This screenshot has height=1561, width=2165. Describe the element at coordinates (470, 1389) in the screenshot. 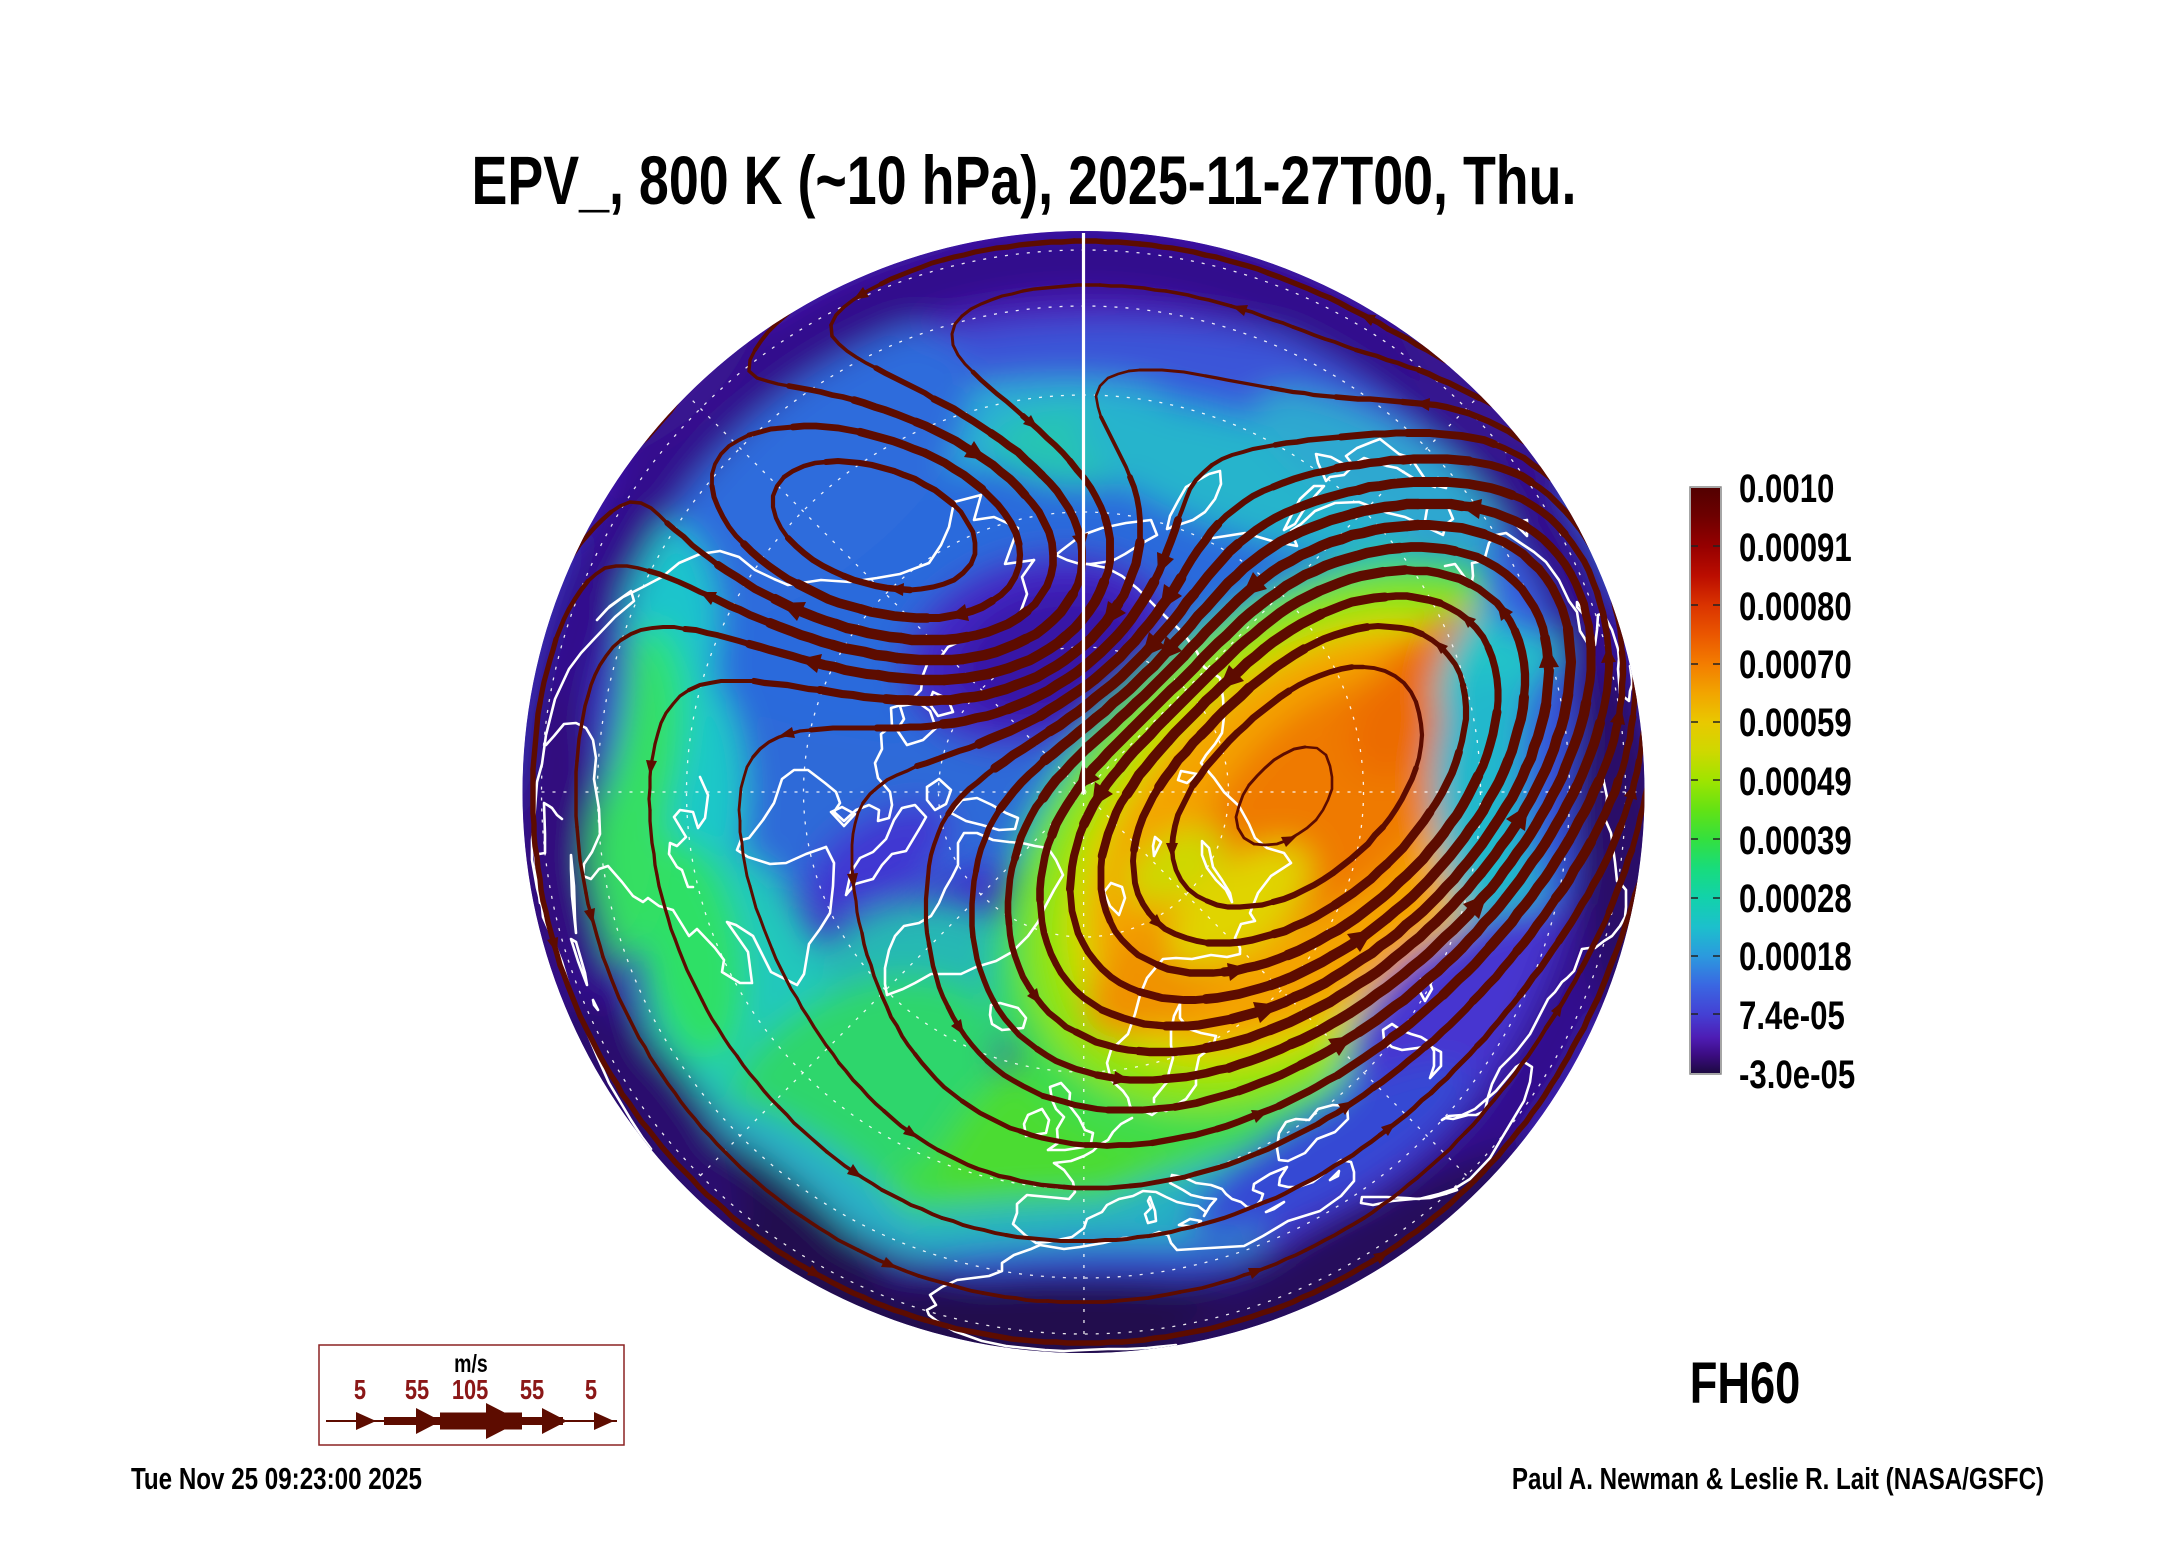

I see `svg-text: 105` at that location.